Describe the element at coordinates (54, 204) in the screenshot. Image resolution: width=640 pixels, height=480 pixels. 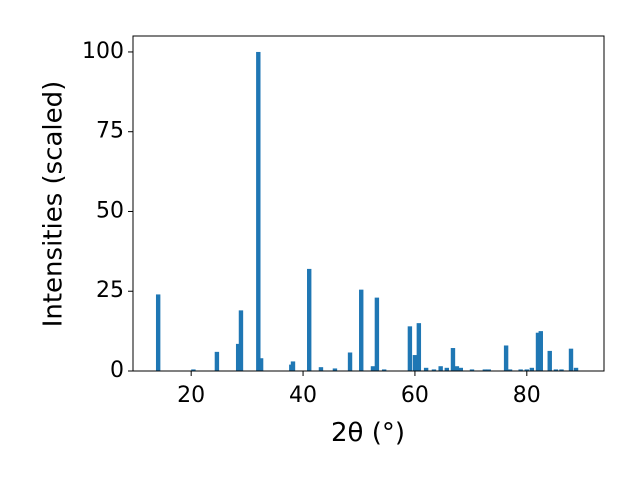
I see `y-axis-label: Intensities (scaled)` at that location.